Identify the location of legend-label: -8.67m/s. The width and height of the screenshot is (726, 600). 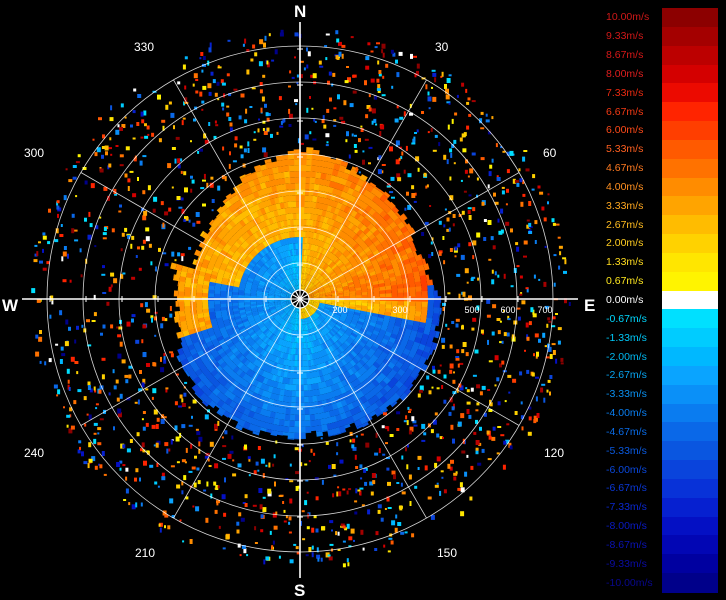
(626, 544).